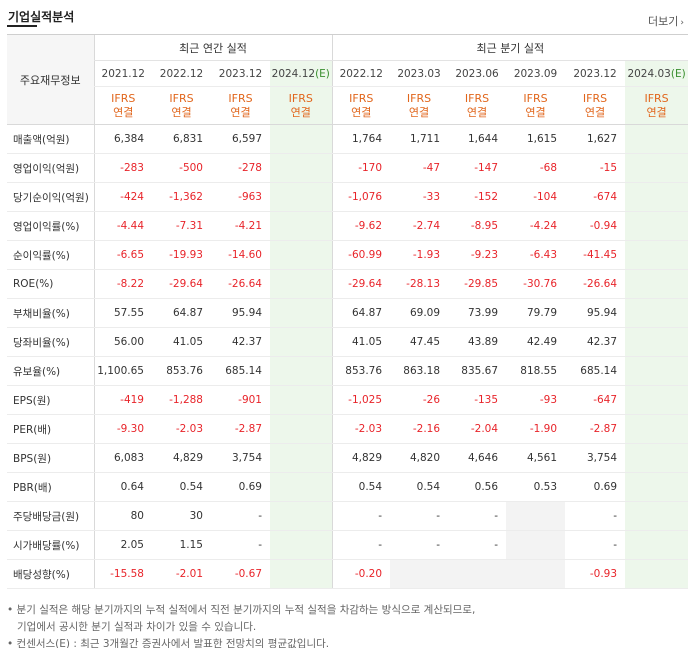 The width and height of the screenshot is (694, 648). I want to click on more-link: 더보기 ›, so click(666, 21).